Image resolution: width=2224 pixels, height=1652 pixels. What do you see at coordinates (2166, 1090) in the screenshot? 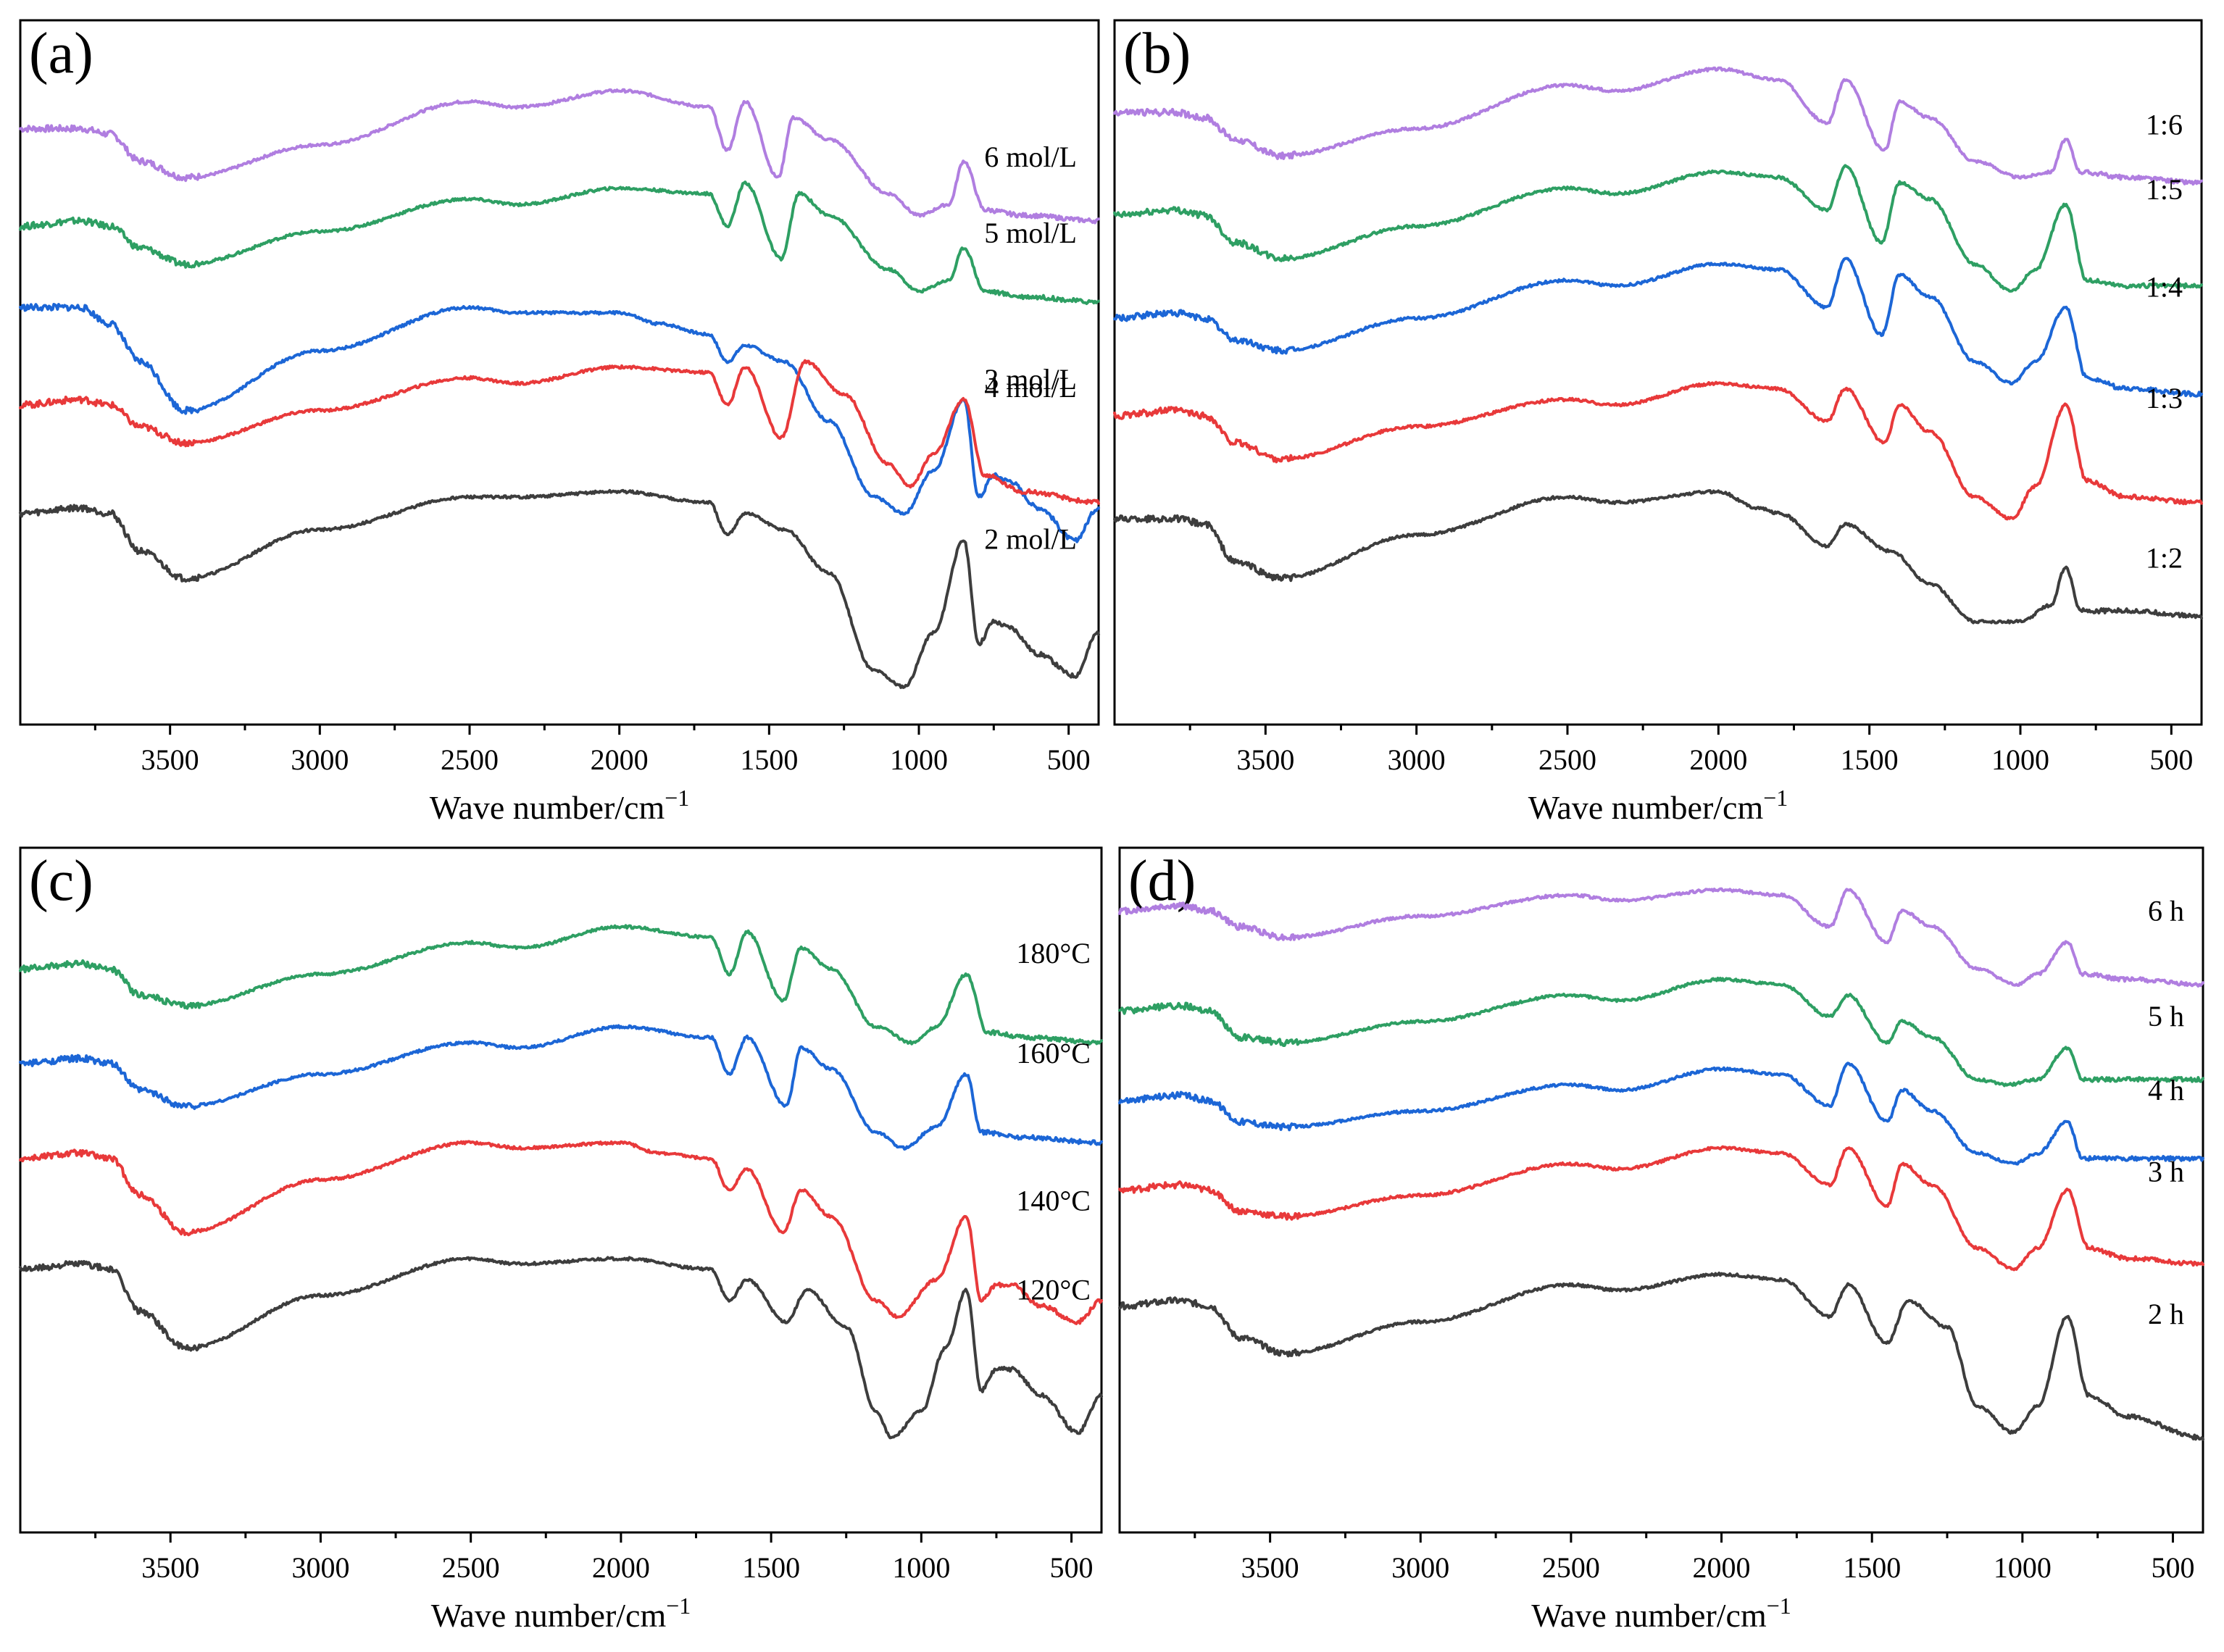
I see `series-label: 4 h` at bounding box center [2166, 1090].